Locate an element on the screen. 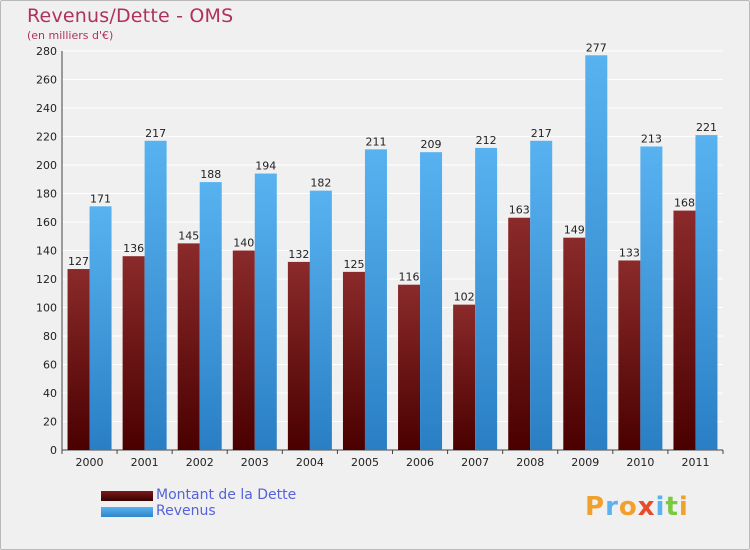 The height and width of the screenshot is (550, 750). data-label-dette-2009: 149 is located at coordinates (574, 230).